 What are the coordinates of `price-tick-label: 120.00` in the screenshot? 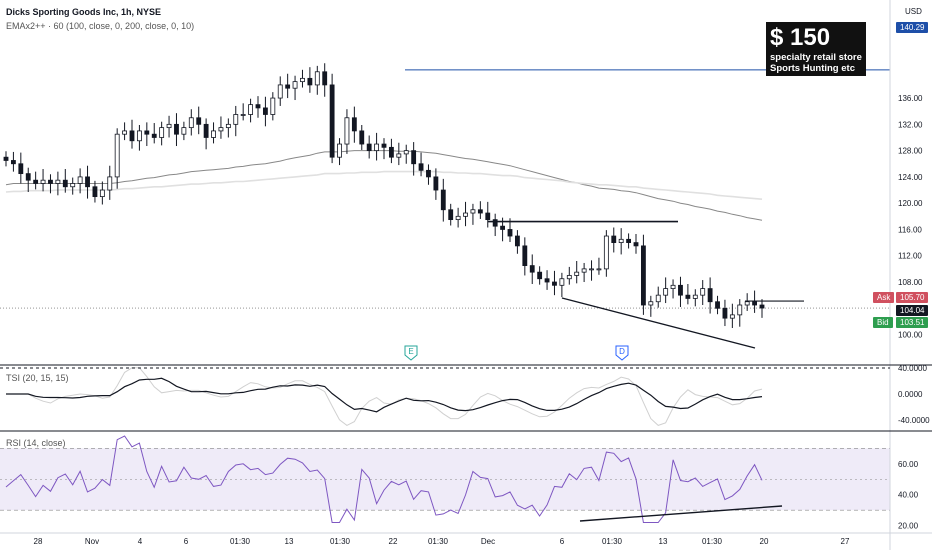 It's located at (910, 203).